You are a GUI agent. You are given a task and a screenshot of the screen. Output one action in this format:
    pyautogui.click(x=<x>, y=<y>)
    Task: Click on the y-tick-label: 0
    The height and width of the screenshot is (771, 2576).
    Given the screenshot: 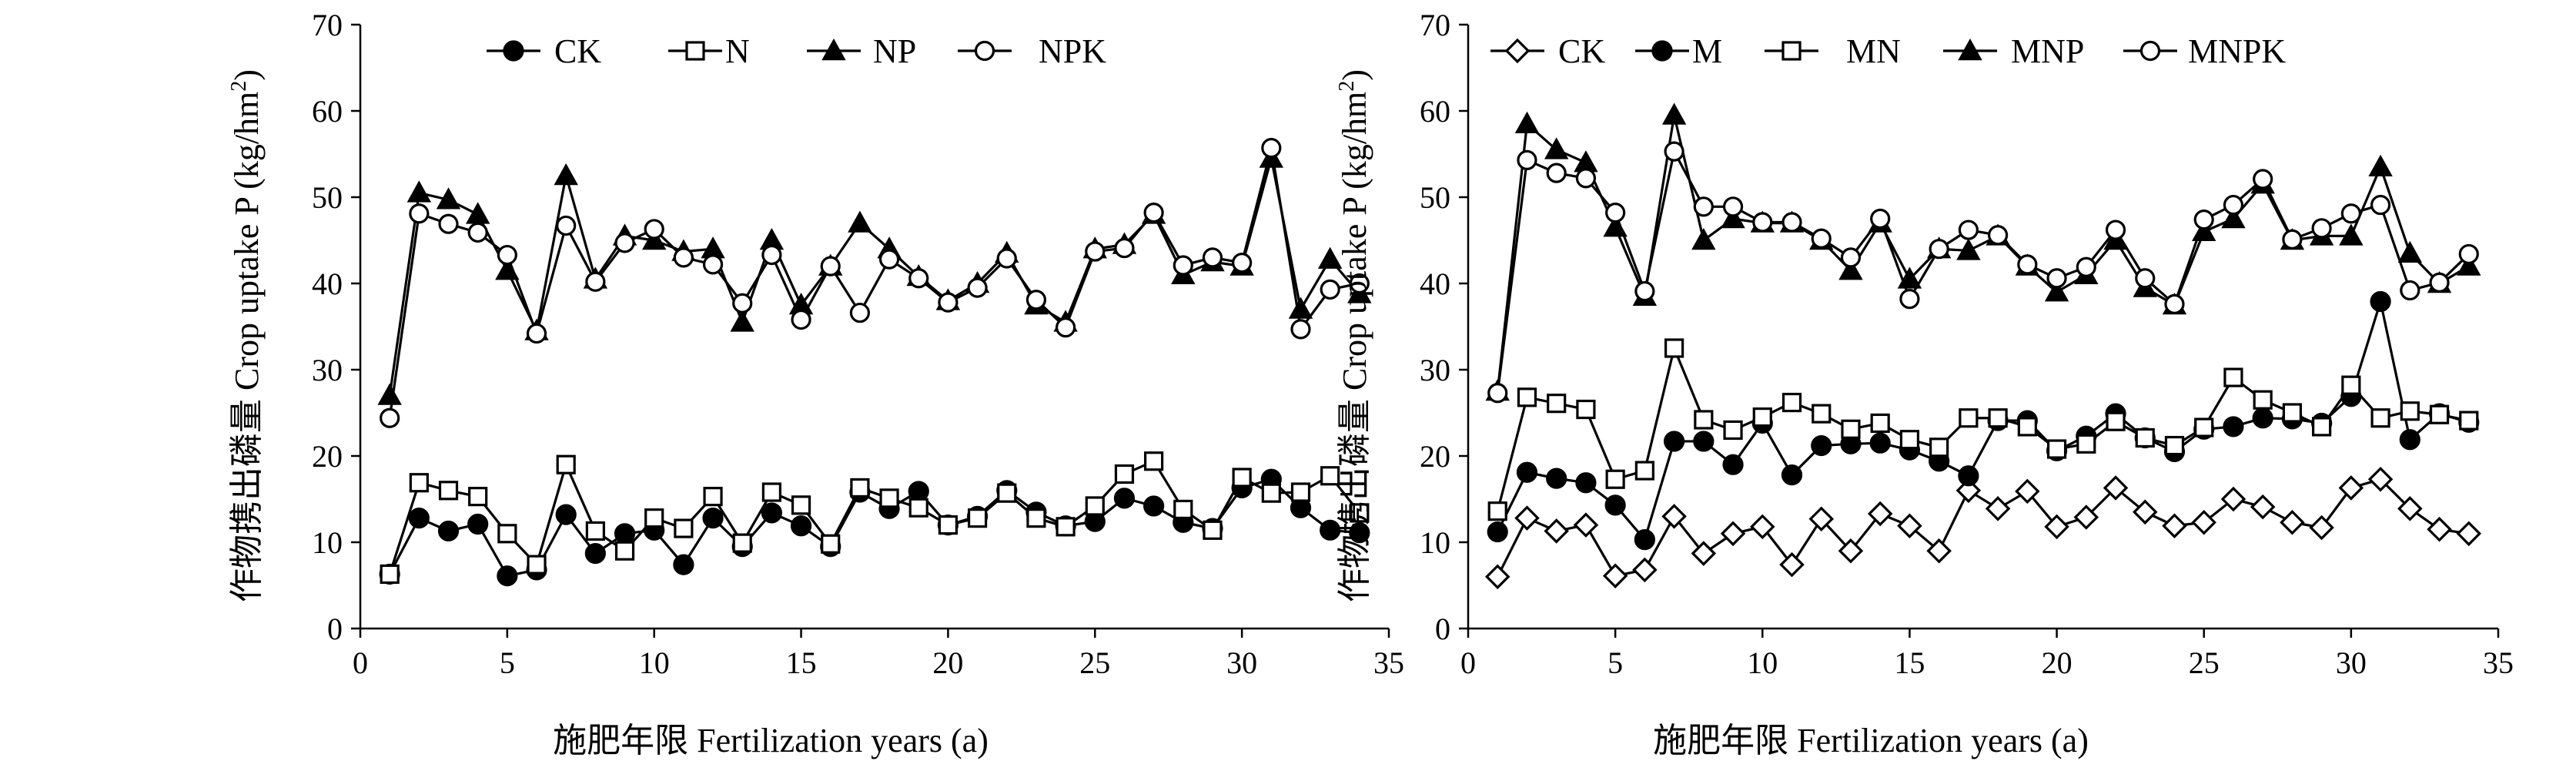 What is the action you would take?
    pyautogui.click(x=335, y=629)
    